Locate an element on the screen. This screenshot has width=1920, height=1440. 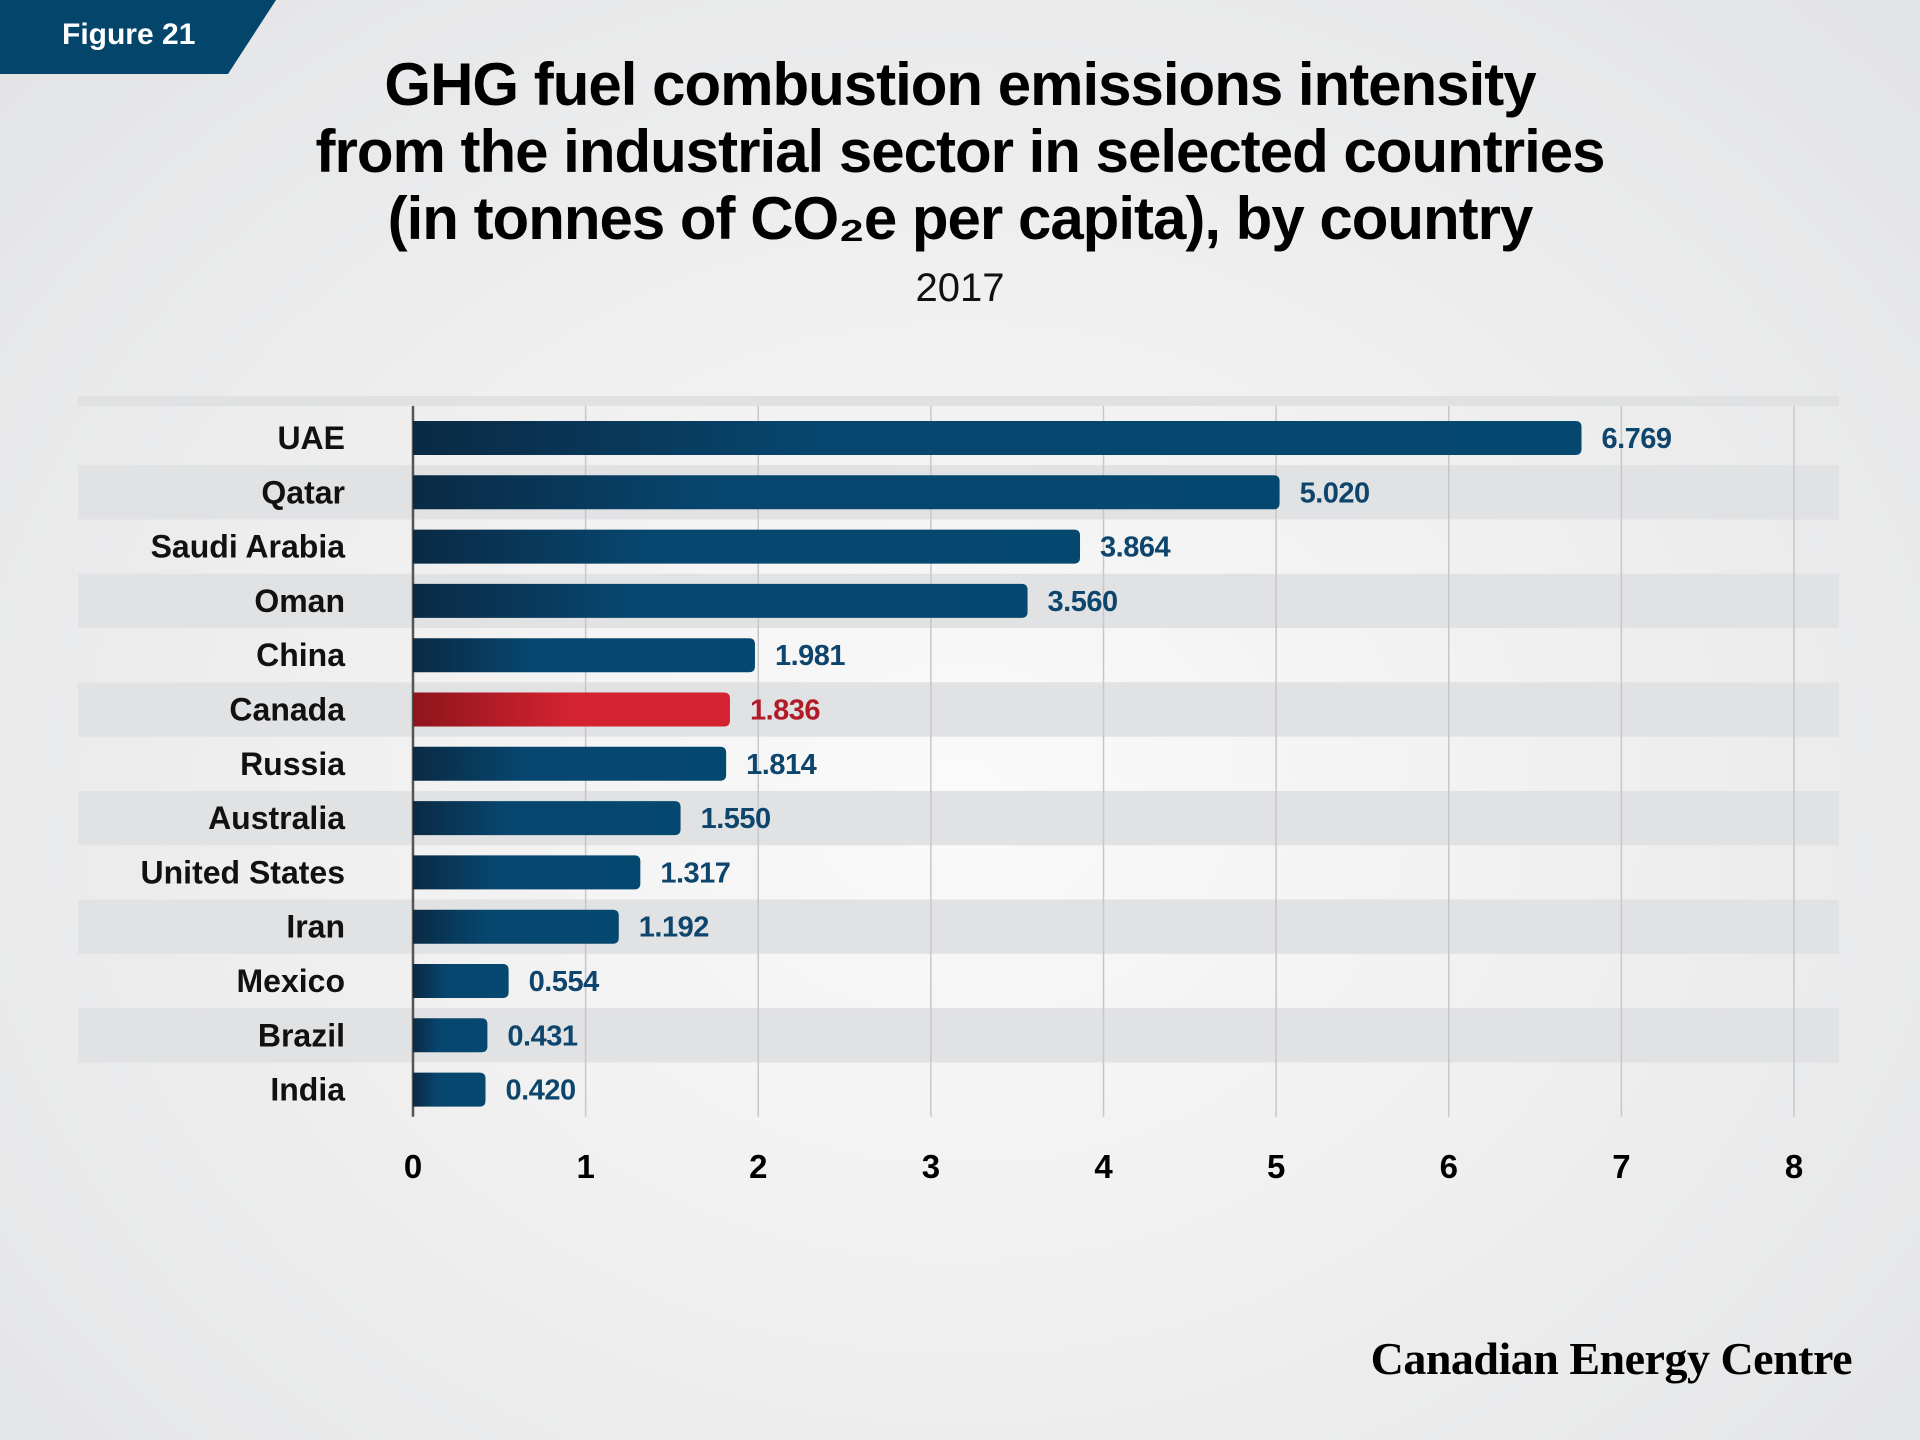
x-tick-label: 6 is located at coordinates (1449, 1166).